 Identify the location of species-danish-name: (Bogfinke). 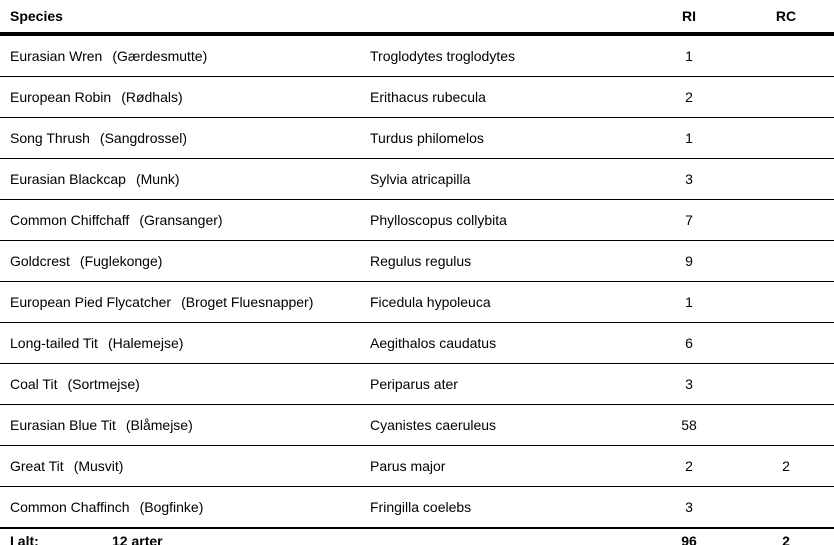
(171, 507).